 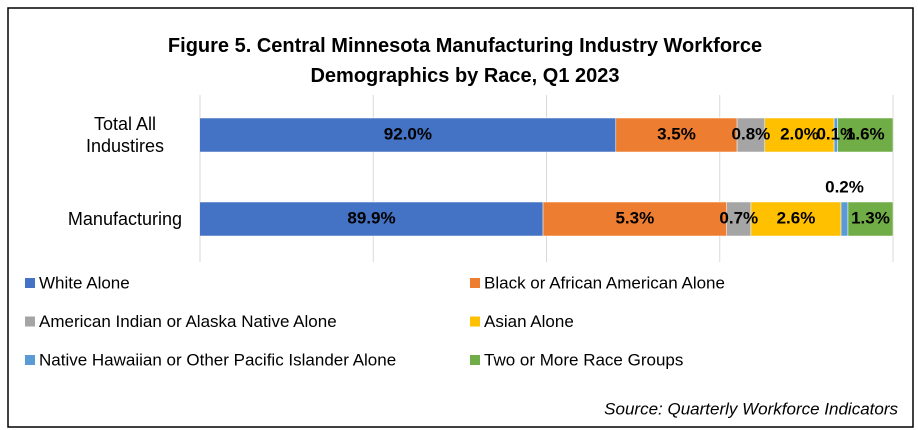 What do you see at coordinates (124, 219) in the screenshot?
I see `category-label: Manufacturing` at bounding box center [124, 219].